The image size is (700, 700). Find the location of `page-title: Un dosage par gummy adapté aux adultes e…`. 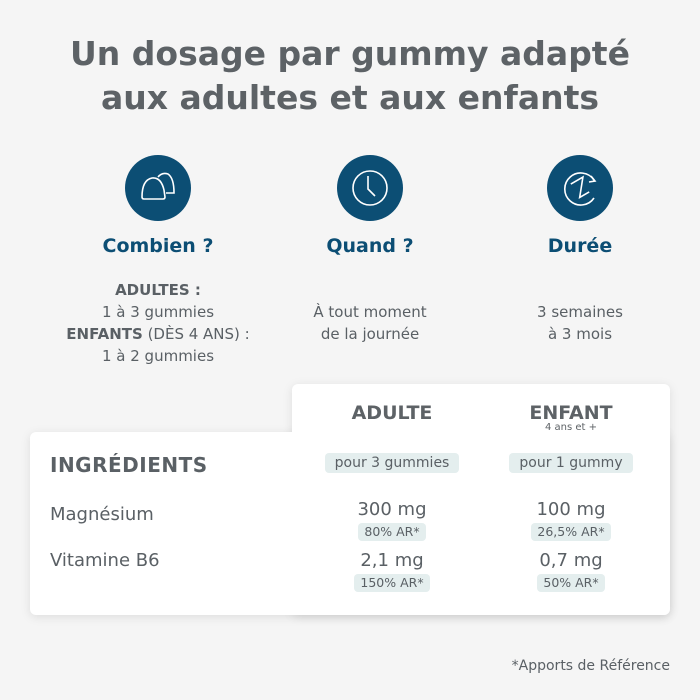

page-title: Un dosage par gummy adapté aux adultes e… is located at coordinates (350, 75).